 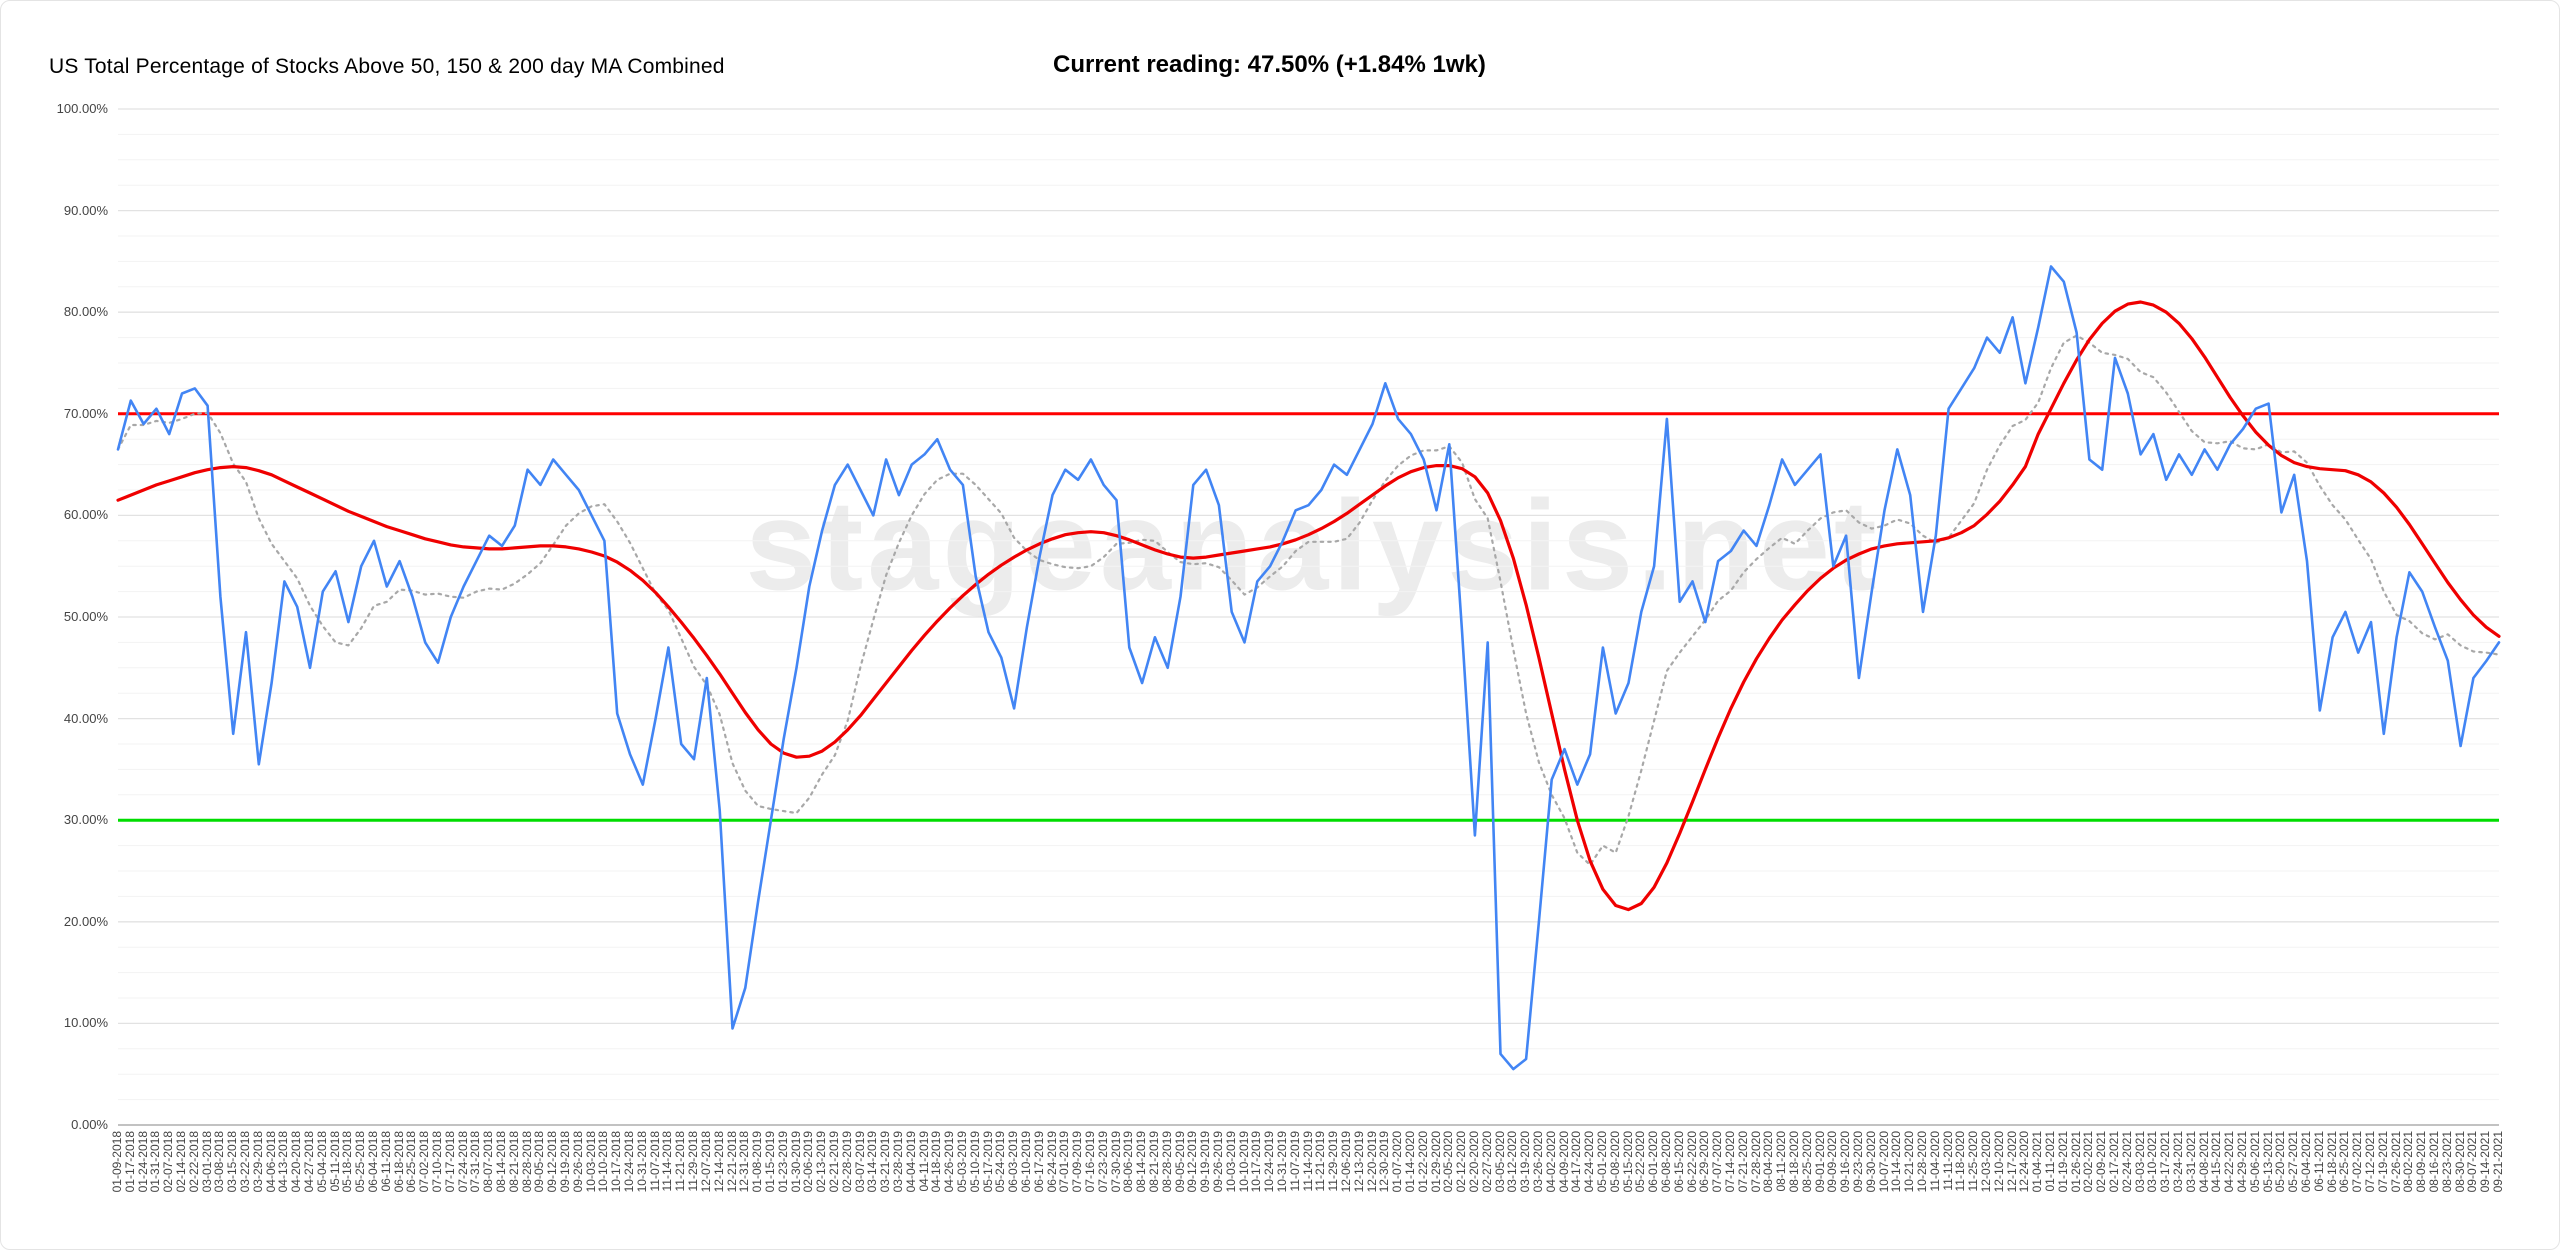 What do you see at coordinates (961, 1162) in the screenshot?
I see `x-axis-label: 05-03-2019` at bounding box center [961, 1162].